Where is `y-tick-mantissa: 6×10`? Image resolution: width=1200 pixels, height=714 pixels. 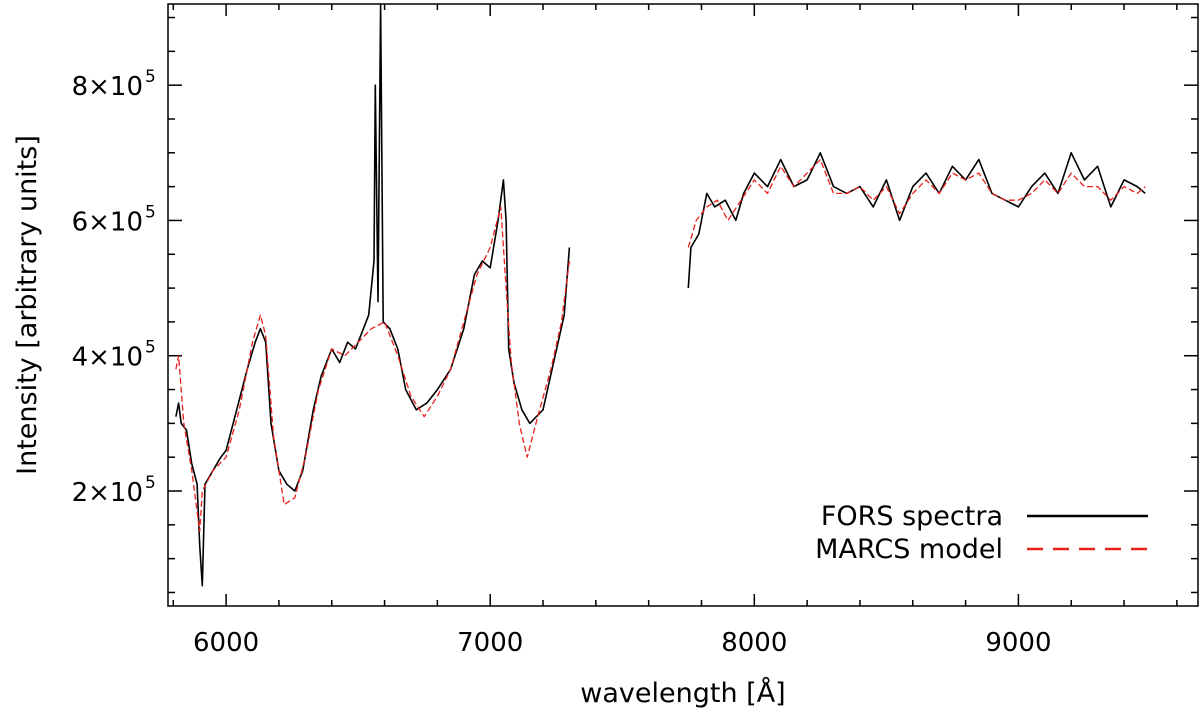 y-tick-mantissa: 6×10 is located at coordinates (107, 222).